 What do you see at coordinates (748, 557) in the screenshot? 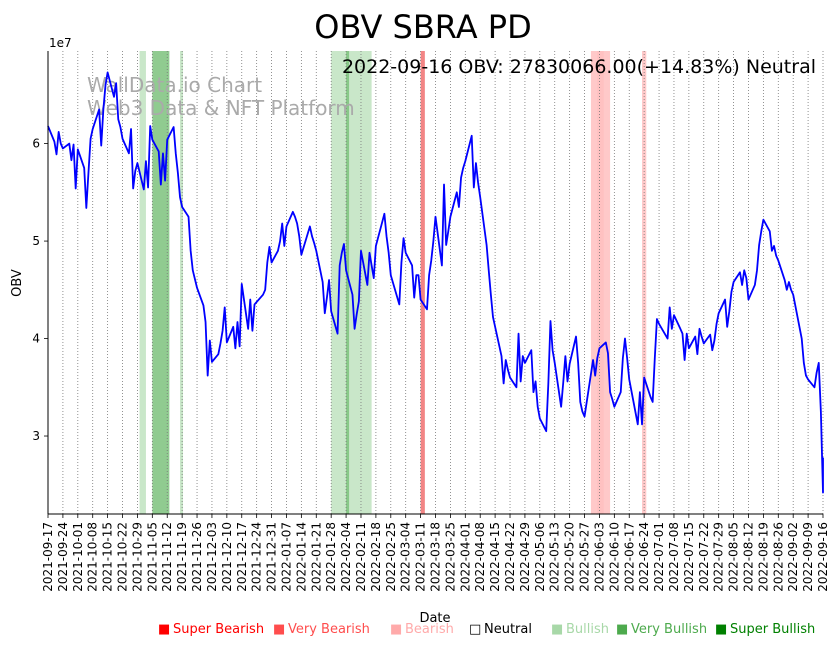
I see `x-tick-label: 2022-08-12` at bounding box center [748, 557].